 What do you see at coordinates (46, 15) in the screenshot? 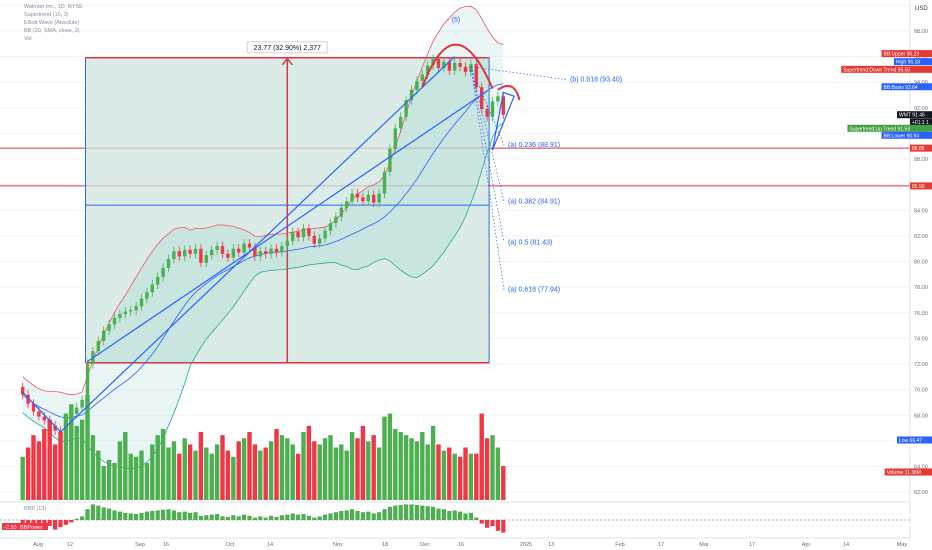
I see `supertrend-legend: Supertrend (10, 3)` at bounding box center [46, 15].